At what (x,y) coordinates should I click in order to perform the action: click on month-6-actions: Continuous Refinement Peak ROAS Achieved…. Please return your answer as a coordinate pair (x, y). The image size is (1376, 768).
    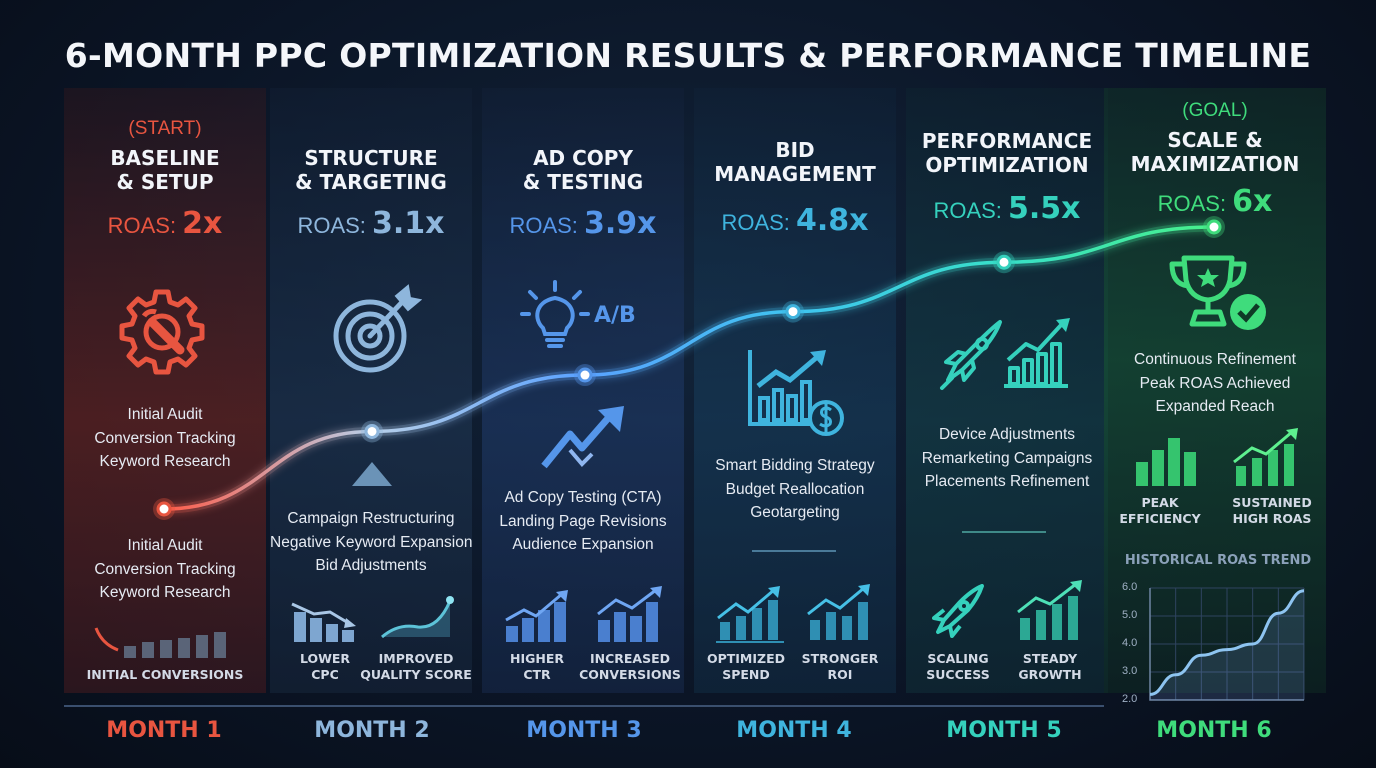
    Looking at the image, I should click on (1215, 383).